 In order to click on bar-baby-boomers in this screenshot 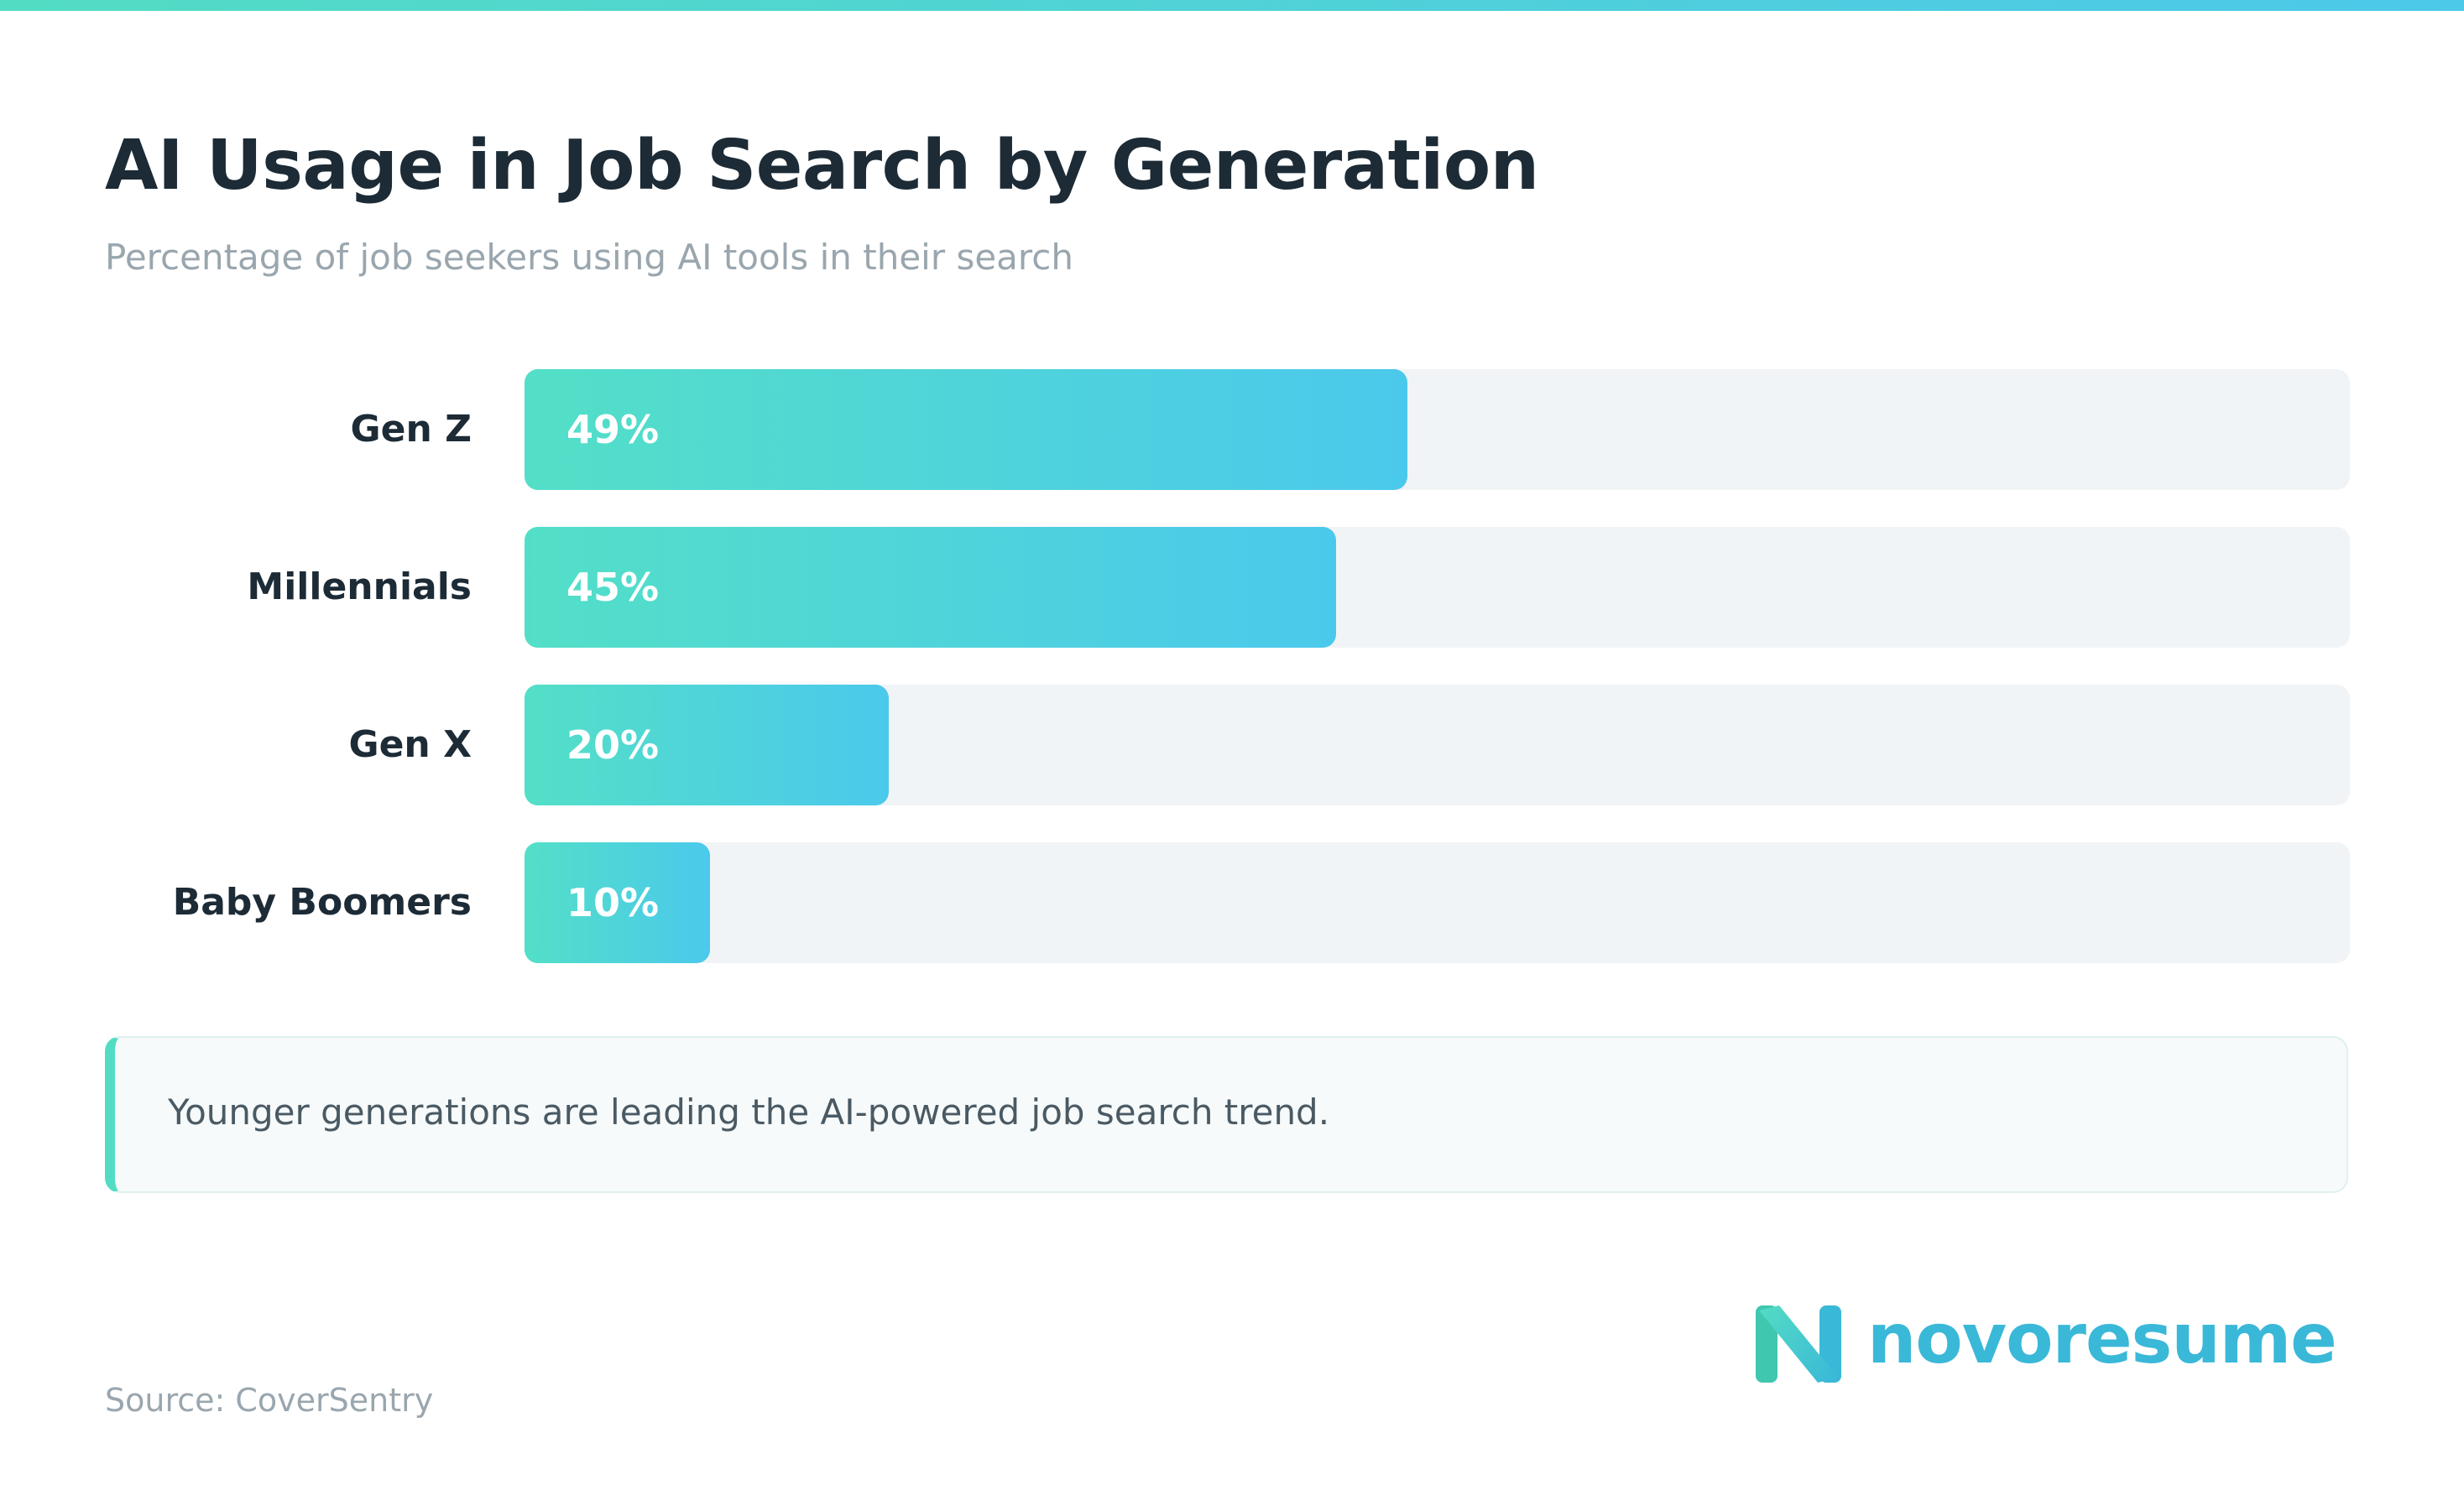, I will do `click(617, 903)`.